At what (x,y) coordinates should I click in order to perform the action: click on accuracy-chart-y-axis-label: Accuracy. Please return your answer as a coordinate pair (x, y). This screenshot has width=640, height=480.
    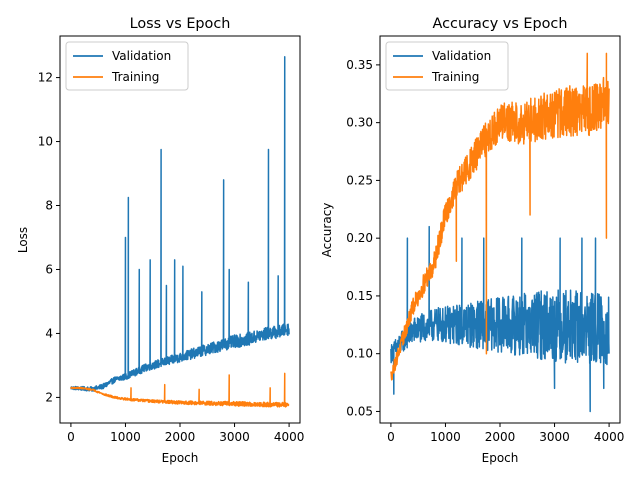
    Looking at the image, I should click on (327, 230).